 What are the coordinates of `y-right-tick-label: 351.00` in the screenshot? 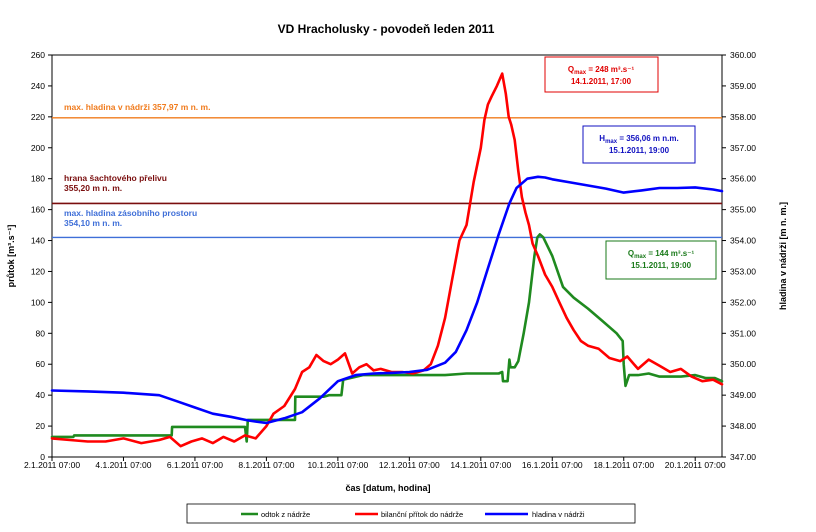 It's located at (743, 333).